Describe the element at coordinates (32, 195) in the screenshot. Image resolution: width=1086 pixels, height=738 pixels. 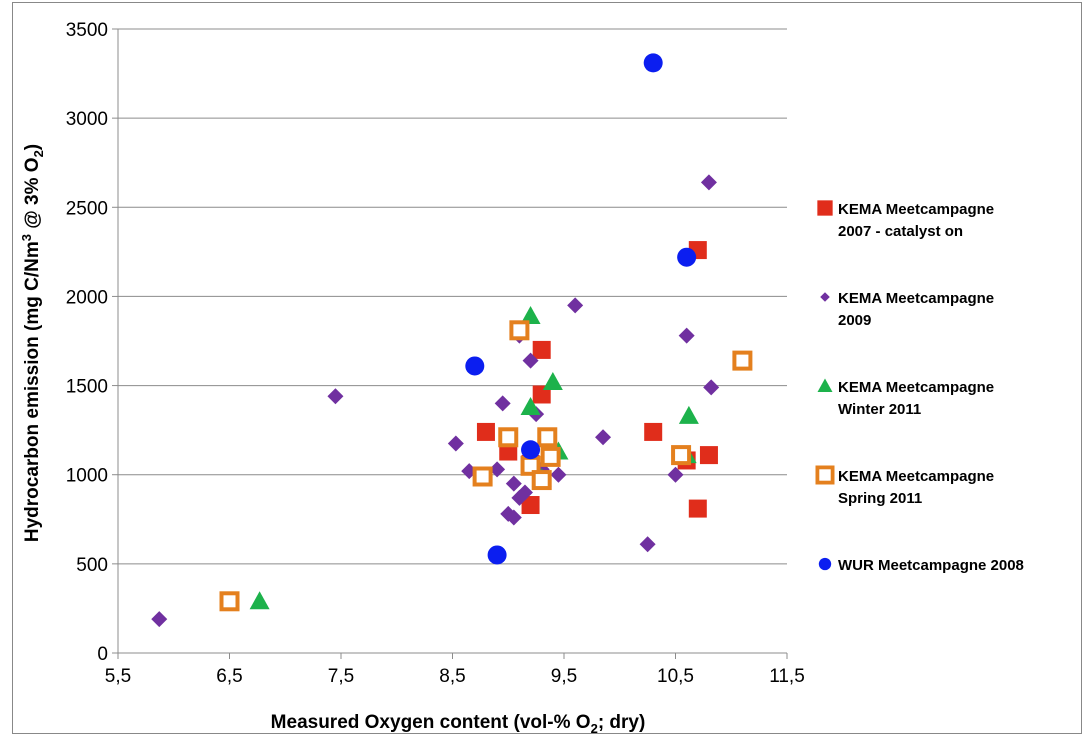
I see `y-axis-title-part2: @ 3% O` at that location.